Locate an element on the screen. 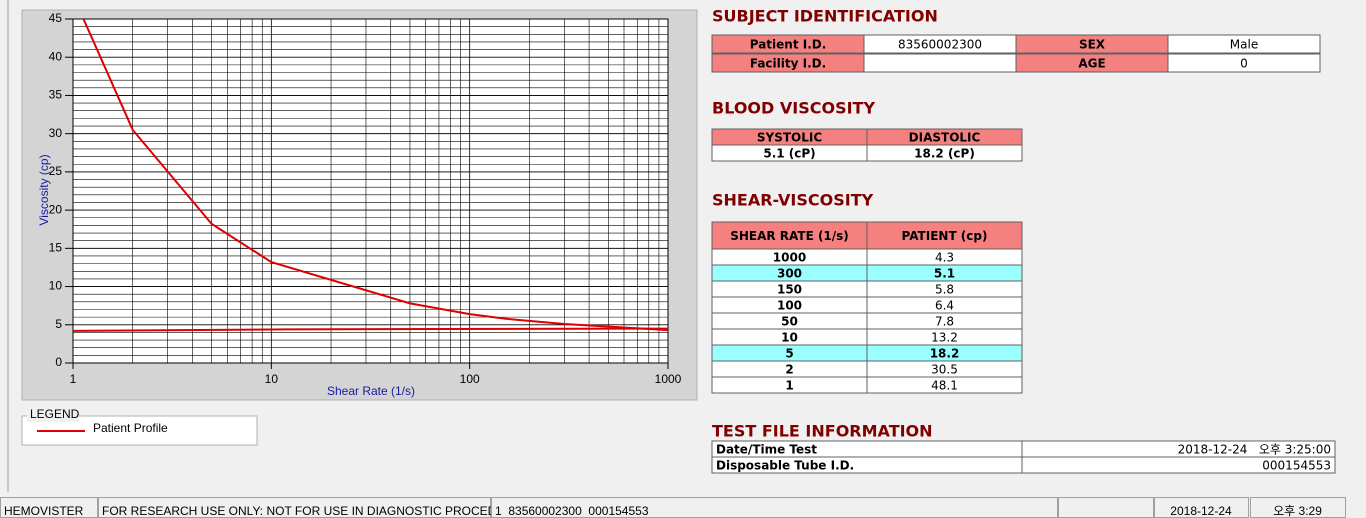 Image resolution: width=1366 pixels, height=518 pixels. y-tick-label: 25 is located at coordinates (56, 171).